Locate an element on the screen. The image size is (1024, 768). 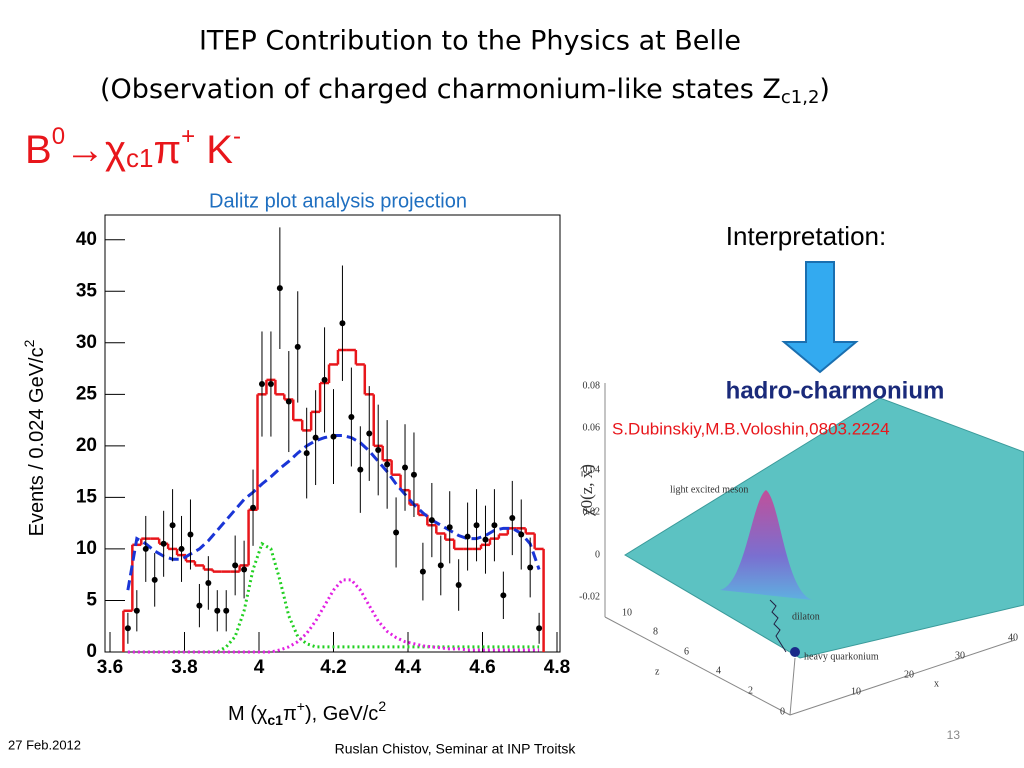
fig-annotation: dilaton is located at coordinates (806, 616).